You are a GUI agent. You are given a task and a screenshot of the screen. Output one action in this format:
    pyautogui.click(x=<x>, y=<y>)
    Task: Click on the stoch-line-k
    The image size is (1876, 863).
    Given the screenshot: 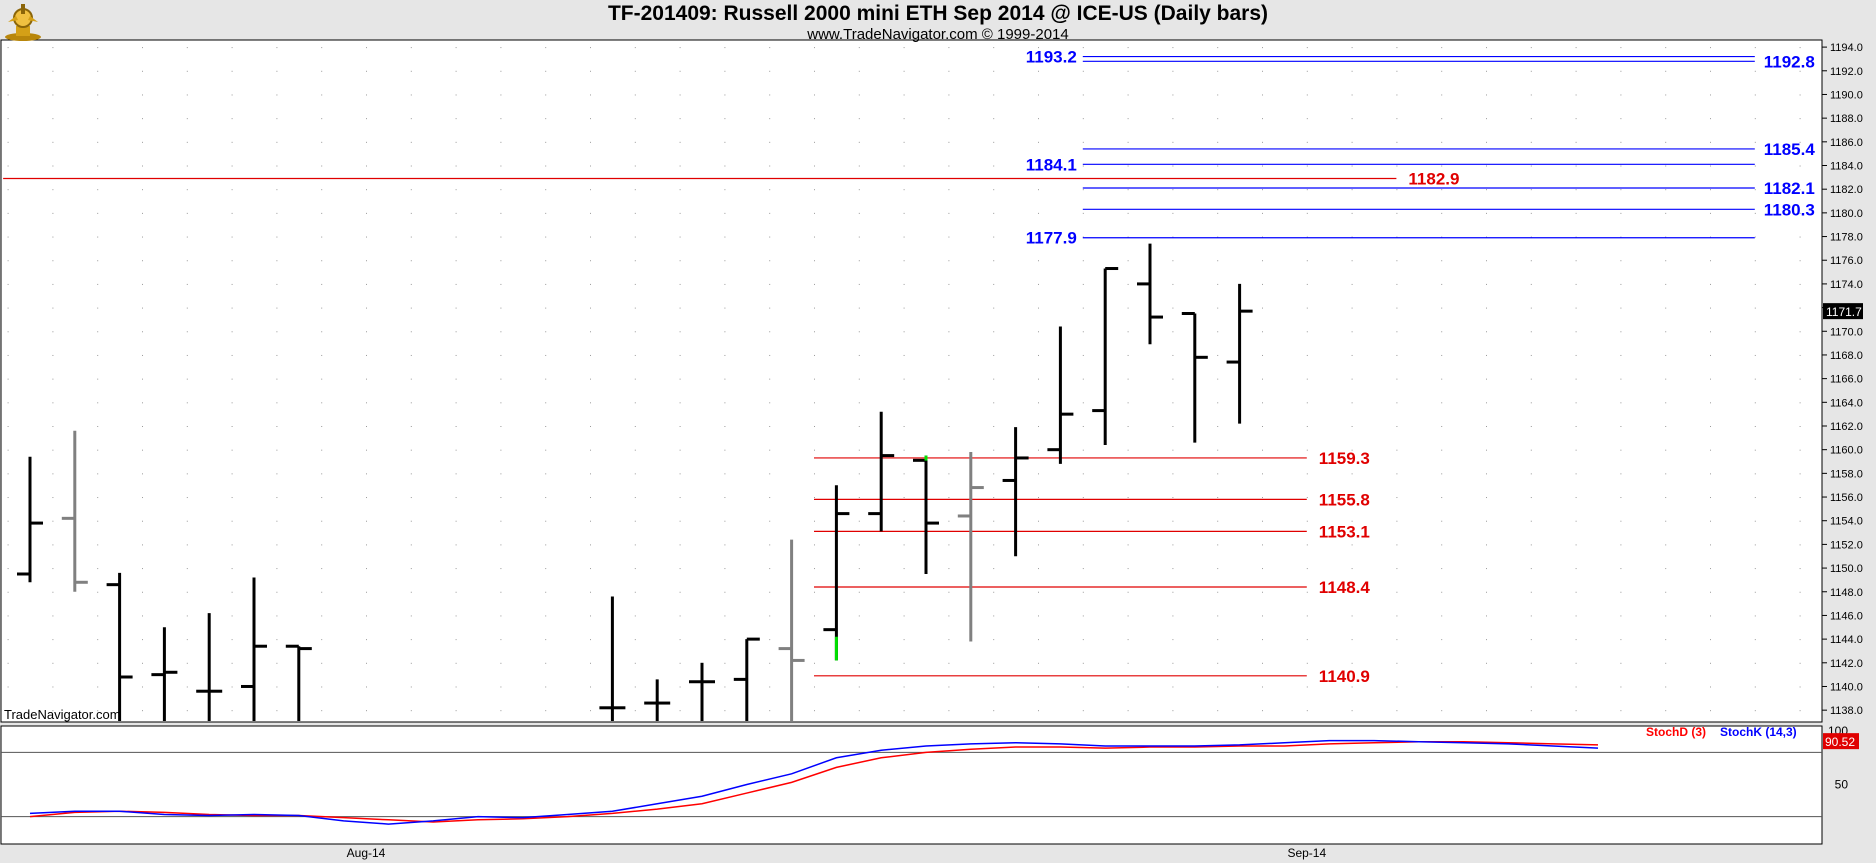 What is the action you would take?
    pyautogui.click(x=814, y=782)
    